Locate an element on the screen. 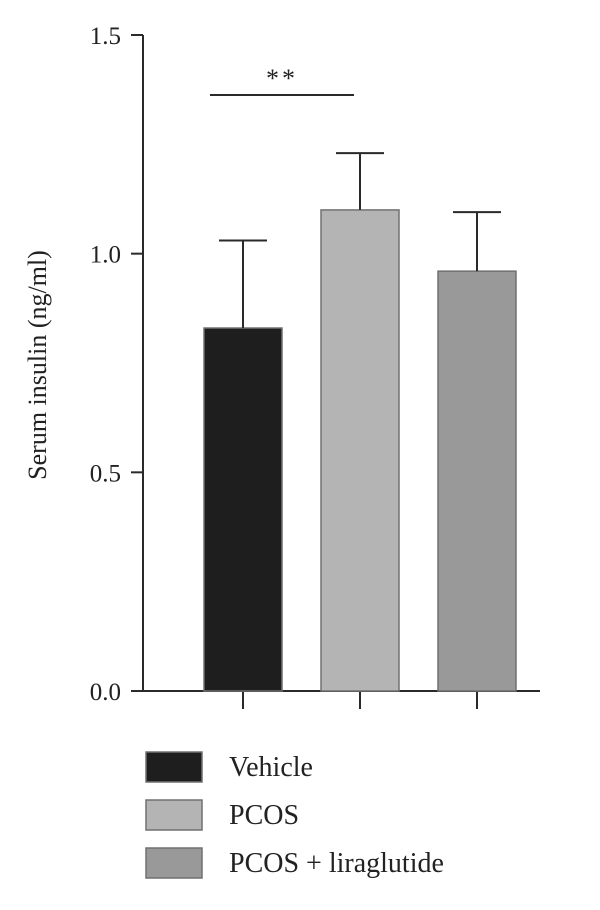 The image size is (600, 910). chart-annotations: ** is located at coordinates (282, 80).